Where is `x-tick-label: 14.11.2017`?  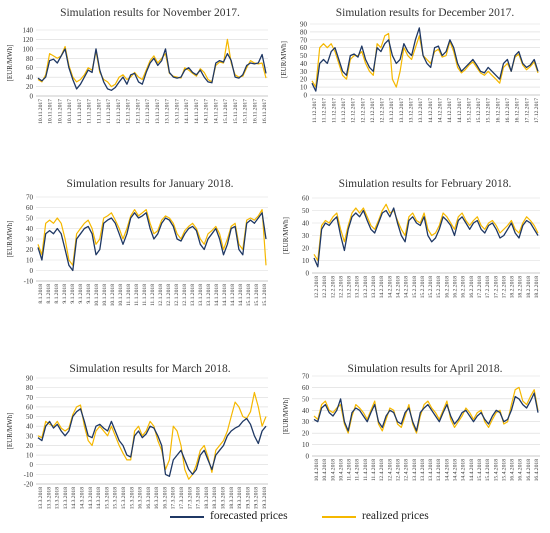
x-tick-label: 14.11.2017 is located at coordinates (197, 111).